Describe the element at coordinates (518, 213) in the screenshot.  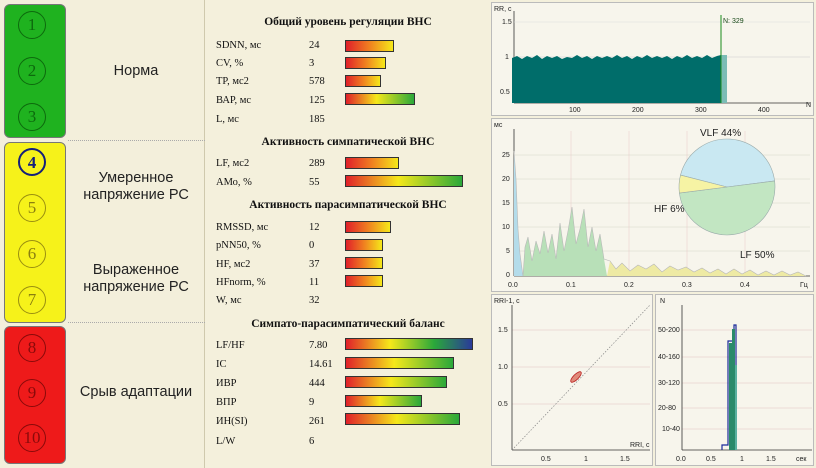
I see `vlf-band` at that location.